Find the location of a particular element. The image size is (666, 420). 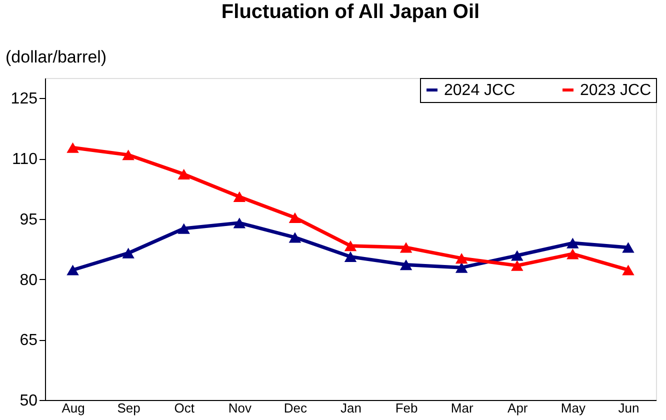

x-tick-label: Jan is located at coordinates (351, 408).